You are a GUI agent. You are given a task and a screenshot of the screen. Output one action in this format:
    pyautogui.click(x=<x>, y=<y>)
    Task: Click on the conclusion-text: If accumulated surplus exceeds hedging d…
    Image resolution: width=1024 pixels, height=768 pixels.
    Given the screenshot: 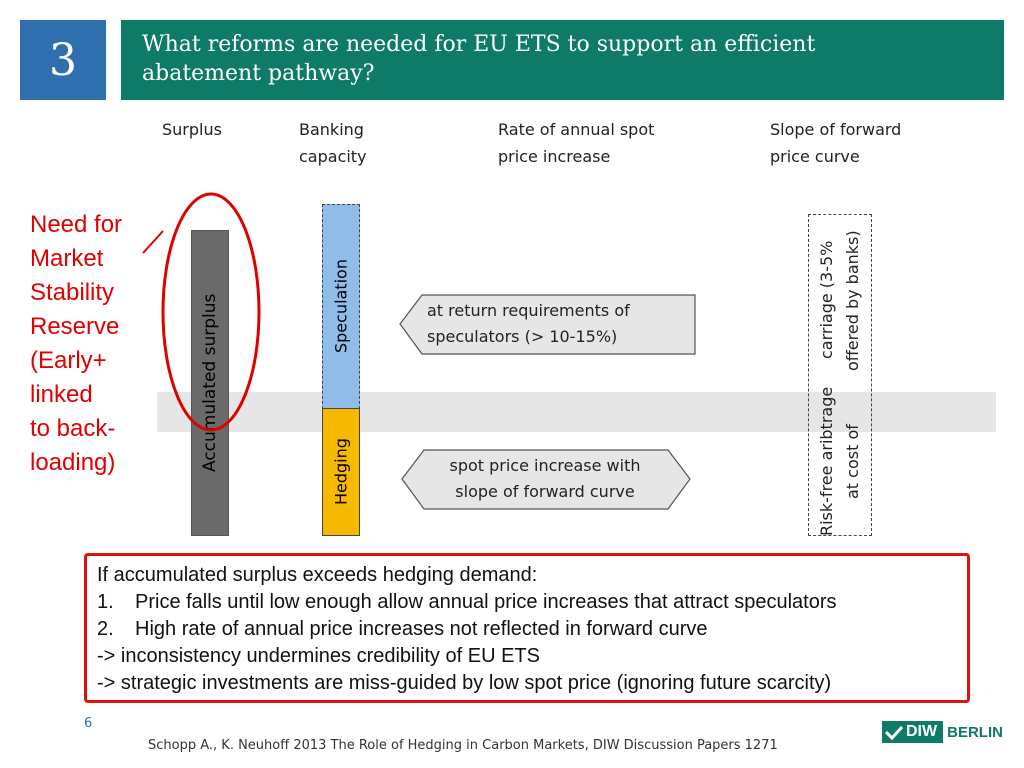 What is the action you would take?
    pyautogui.click(x=532, y=629)
    